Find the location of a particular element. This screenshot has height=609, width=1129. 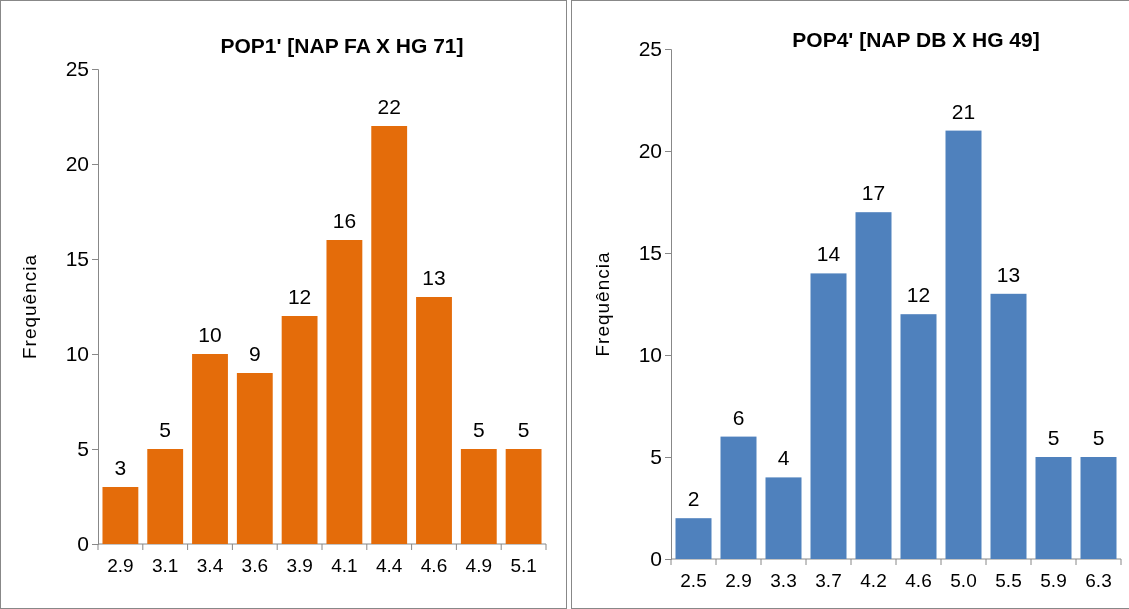

x-tick-label: 4.1 is located at coordinates (344, 565).